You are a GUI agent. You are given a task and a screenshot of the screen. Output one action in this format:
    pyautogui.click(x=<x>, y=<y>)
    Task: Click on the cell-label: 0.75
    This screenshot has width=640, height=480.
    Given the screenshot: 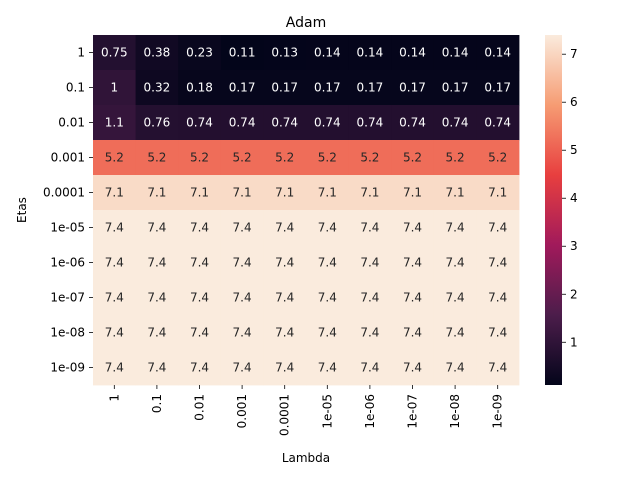 What is the action you would take?
    pyautogui.click(x=114, y=53)
    